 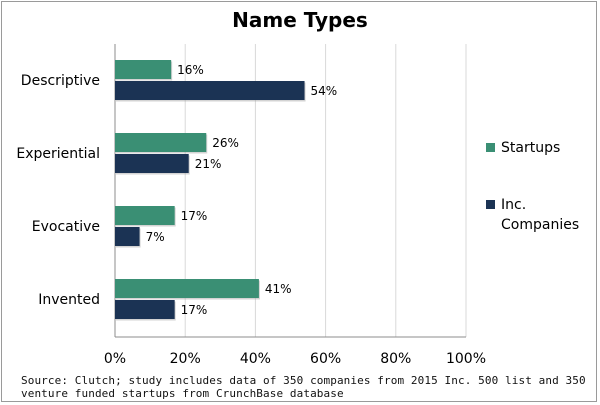 I want to click on category-label: Experiential, so click(x=58, y=154).